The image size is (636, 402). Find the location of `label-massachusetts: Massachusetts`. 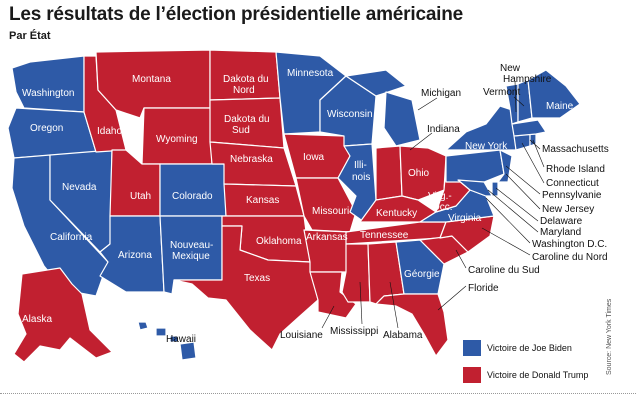

label-massachusetts: Massachusetts is located at coordinates (575, 149).